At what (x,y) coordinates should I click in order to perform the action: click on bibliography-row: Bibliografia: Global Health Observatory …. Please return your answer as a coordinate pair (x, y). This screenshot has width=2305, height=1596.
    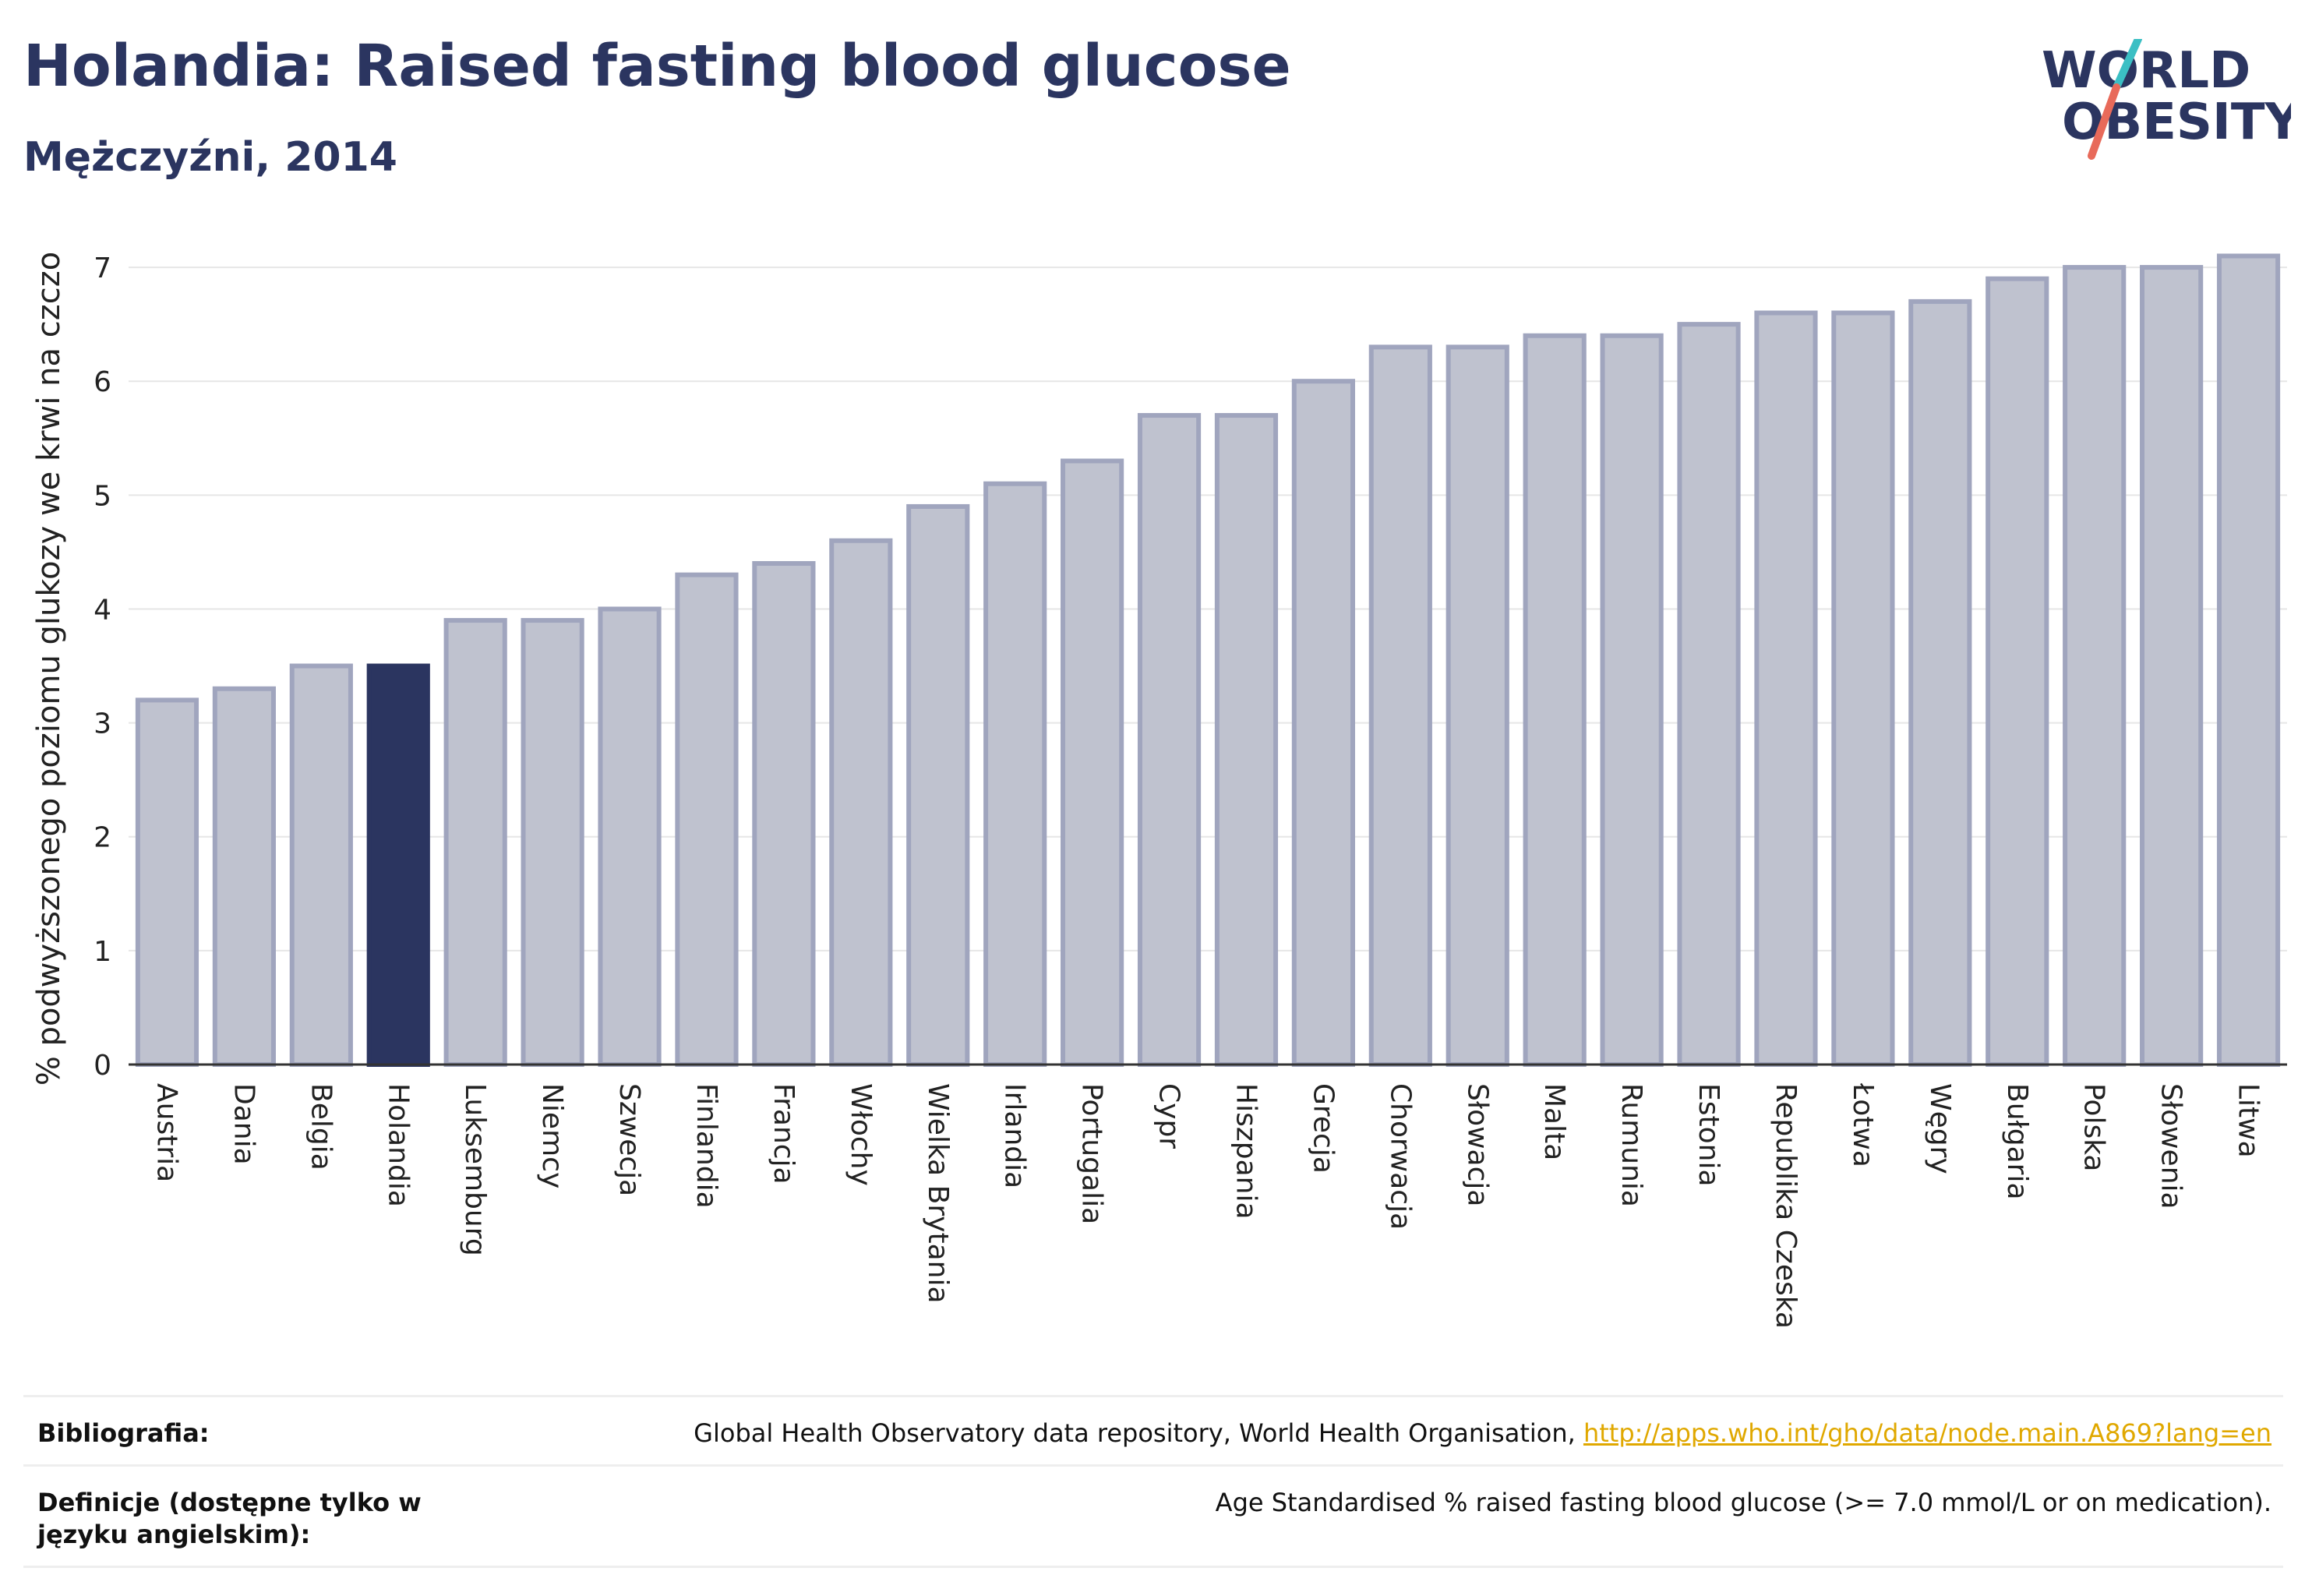
    Looking at the image, I should click on (1153, 1429).